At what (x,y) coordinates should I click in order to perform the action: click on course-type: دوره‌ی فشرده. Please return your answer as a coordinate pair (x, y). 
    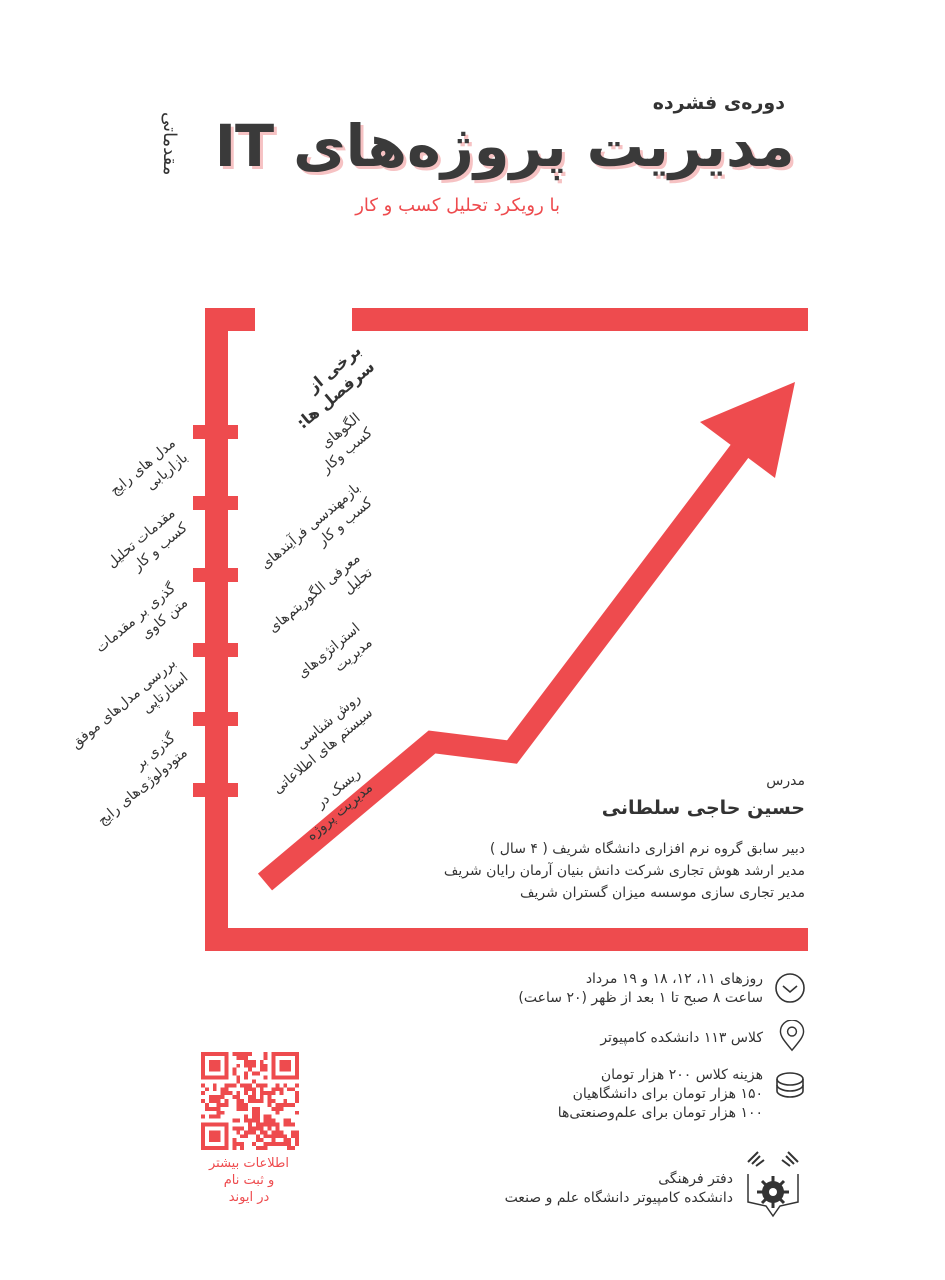
    Looking at the image, I should click on (718, 103).